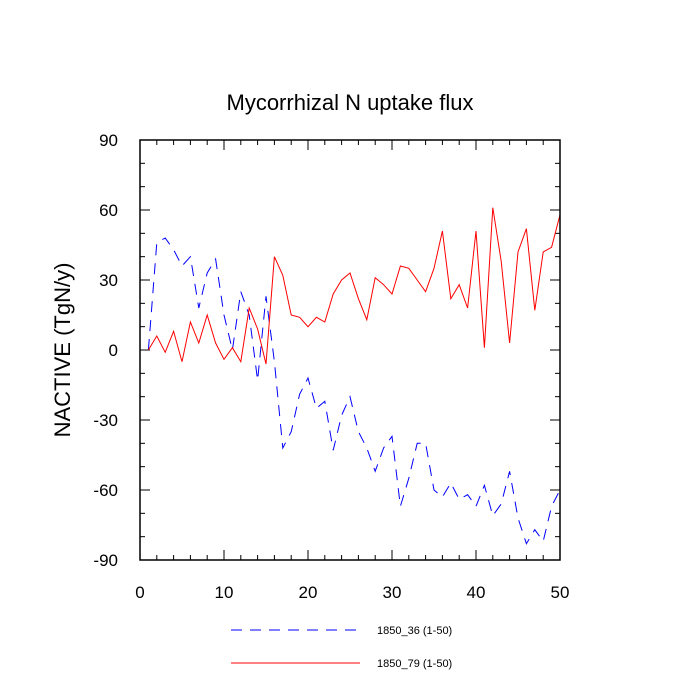 The image size is (700, 700). I want to click on y-tick-label: 90, so click(108, 140).